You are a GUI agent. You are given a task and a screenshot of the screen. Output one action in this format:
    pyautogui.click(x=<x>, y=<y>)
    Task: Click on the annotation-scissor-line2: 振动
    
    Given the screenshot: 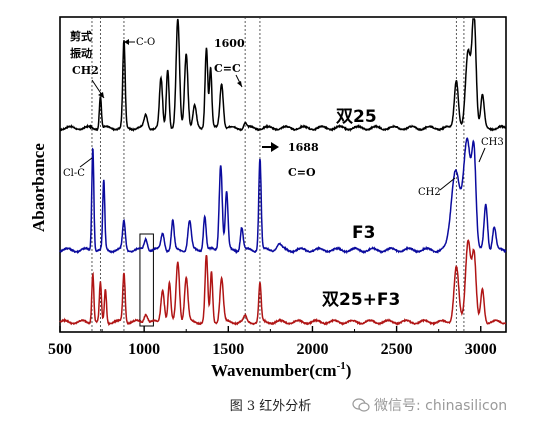 What is the action you would take?
    pyautogui.click(x=81, y=53)
    